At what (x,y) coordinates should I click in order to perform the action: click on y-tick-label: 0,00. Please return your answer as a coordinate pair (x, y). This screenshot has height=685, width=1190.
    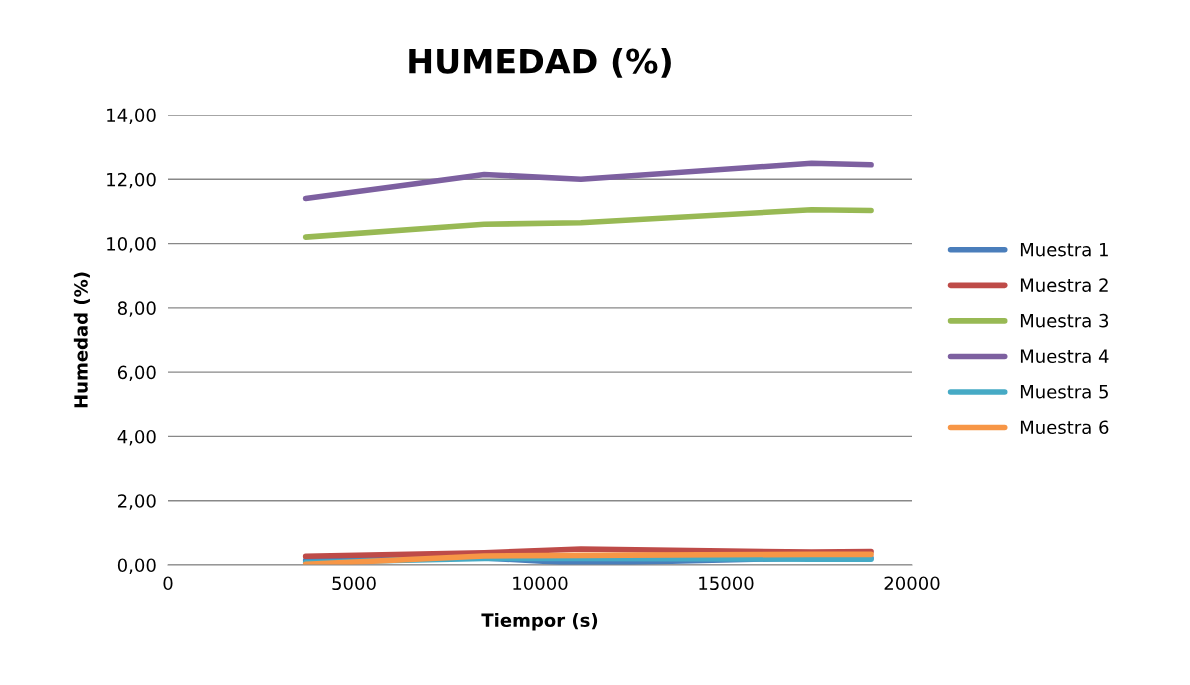
    Looking at the image, I should click on (136, 566).